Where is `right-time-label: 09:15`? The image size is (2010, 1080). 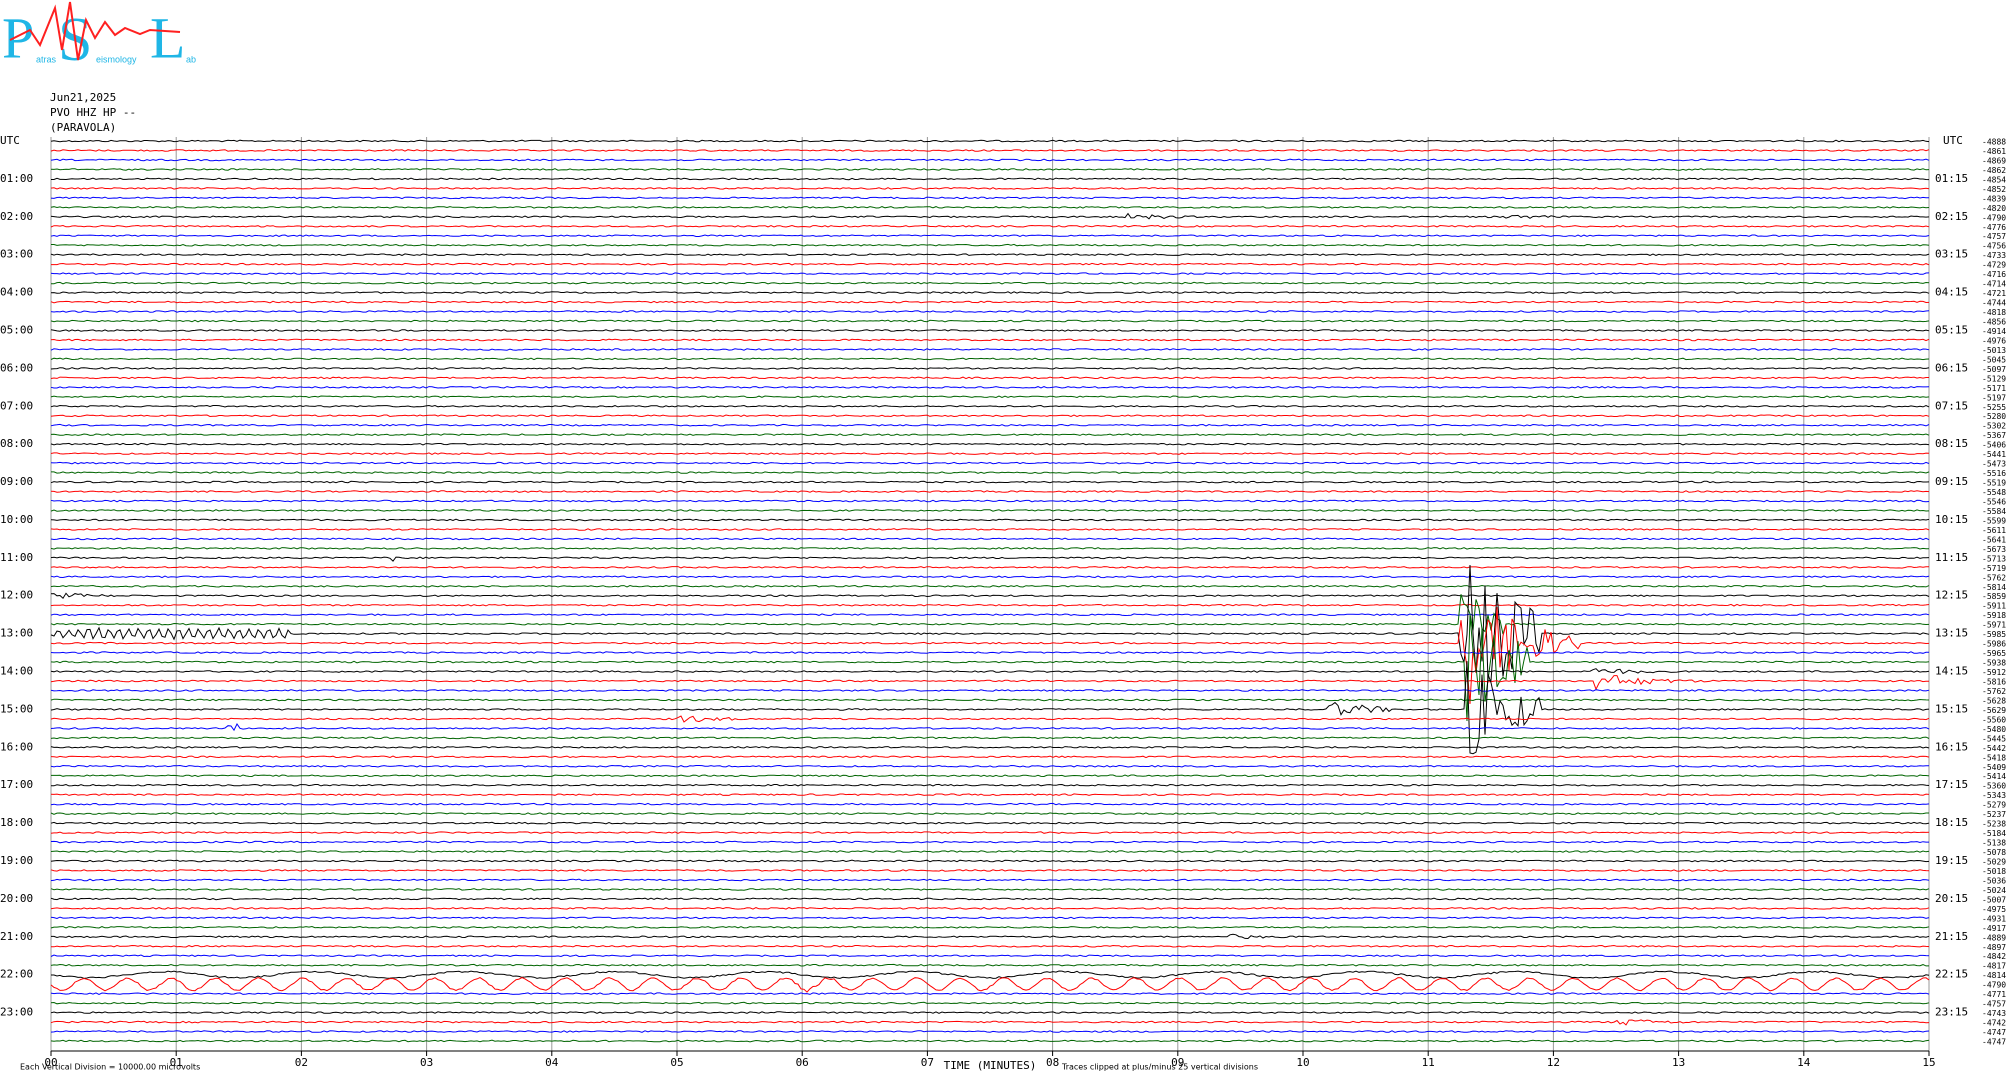 right-time-label: 09:15 is located at coordinates (1951, 481).